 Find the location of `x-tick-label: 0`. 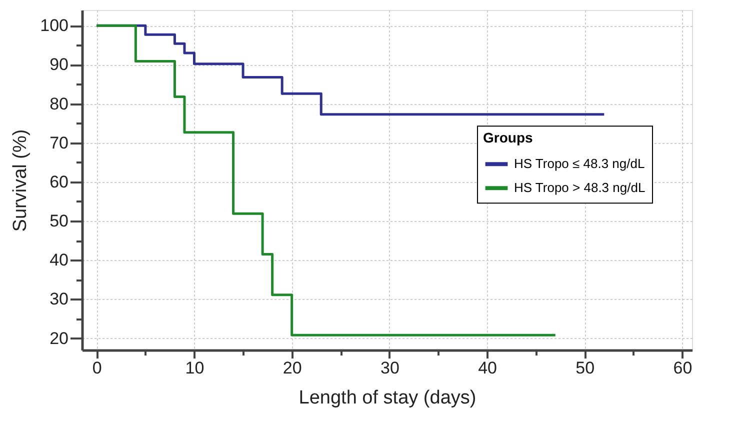

x-tick-label: 0 is located at coordinates (97, 368).